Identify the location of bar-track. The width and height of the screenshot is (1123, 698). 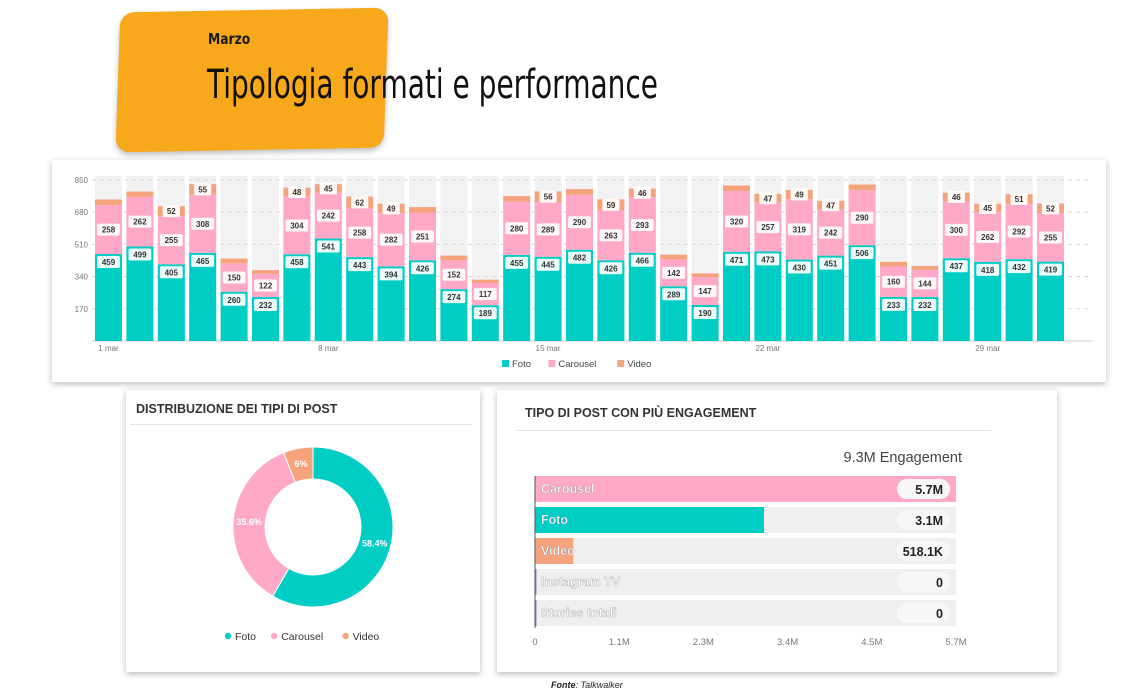
(745, 613).